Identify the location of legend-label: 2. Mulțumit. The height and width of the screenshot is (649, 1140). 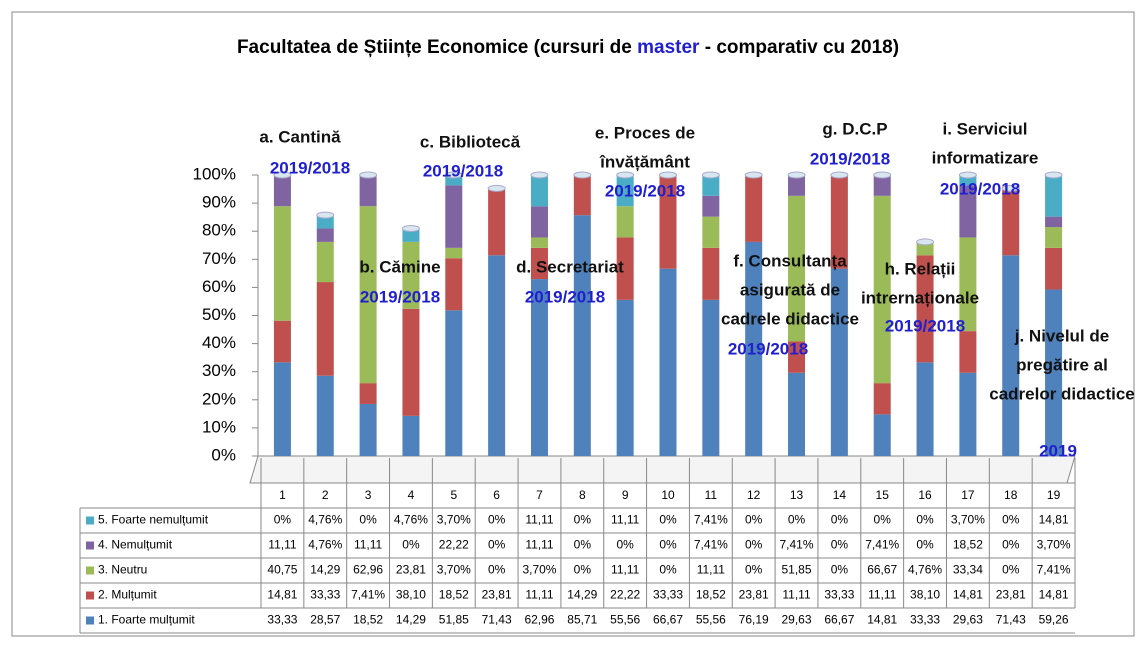
(127, 595).